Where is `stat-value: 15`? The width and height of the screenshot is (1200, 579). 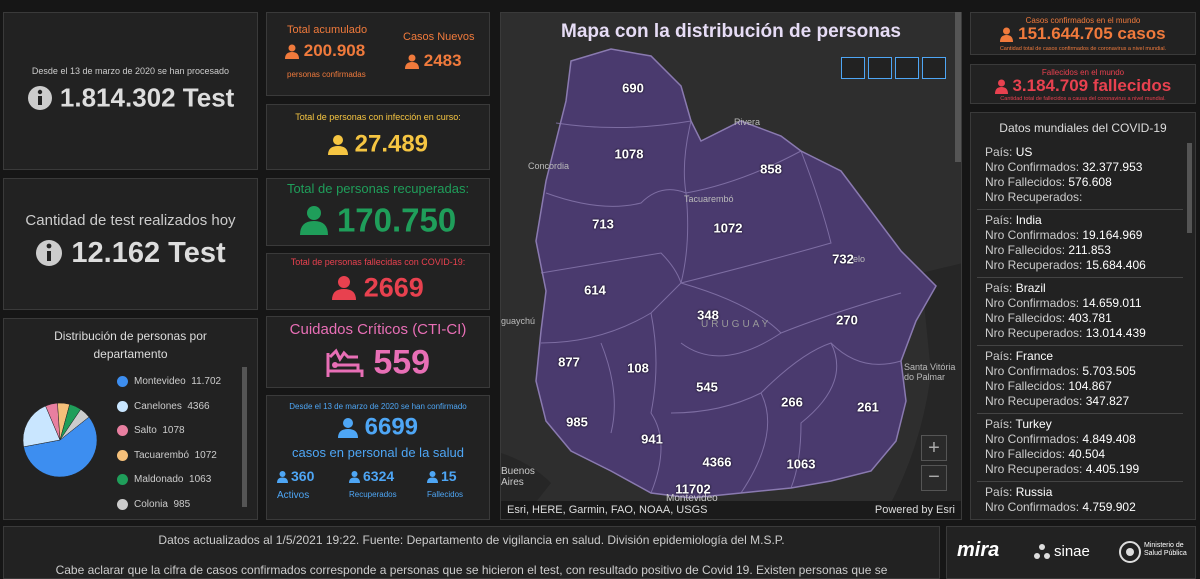
stat-value: 15 is located at coordinates (449, 476).